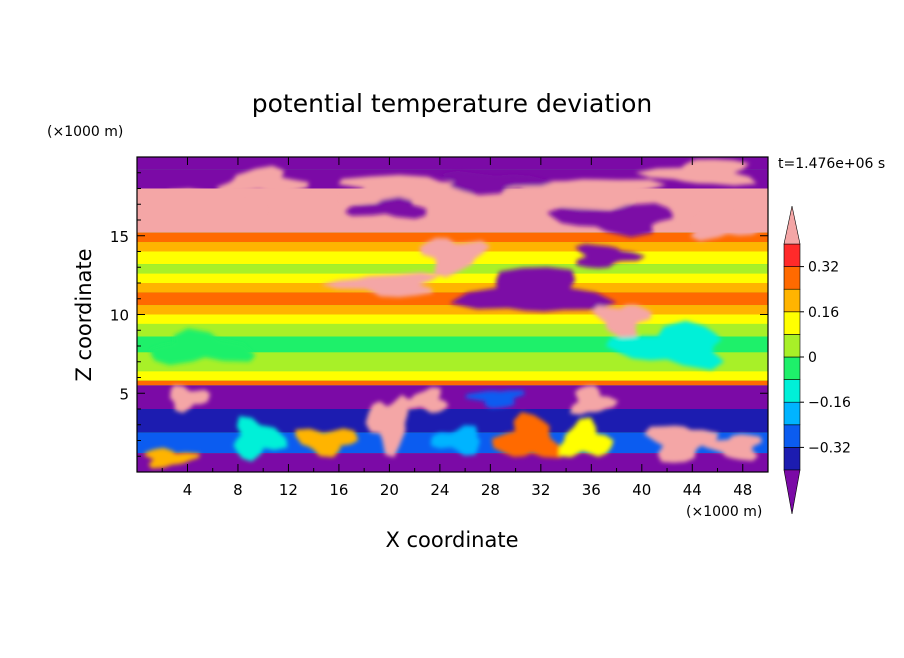  Describe the element at coordinates (540, 490) in the screenshot. I see `x-tick-label: 32` at that location.